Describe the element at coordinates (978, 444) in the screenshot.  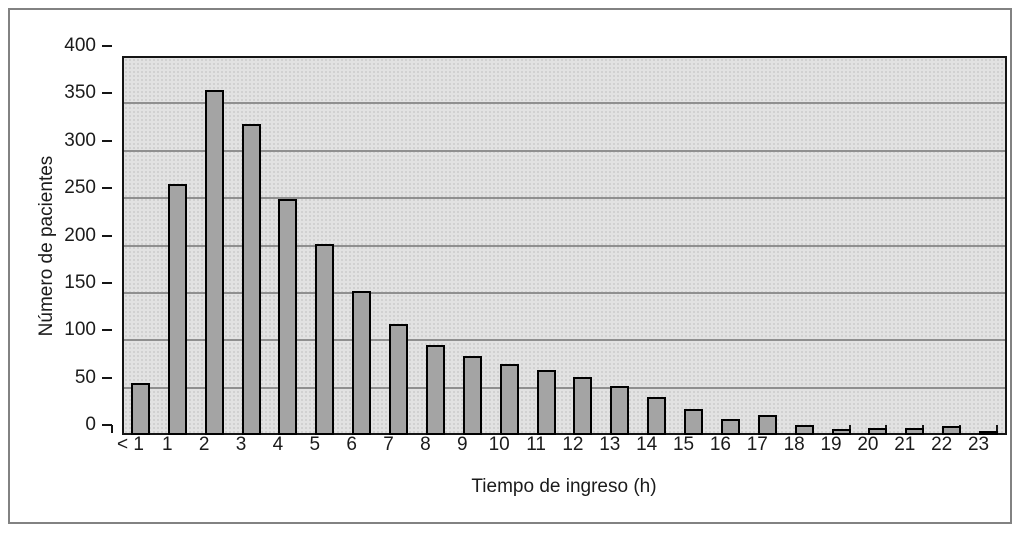
I see `x-tick-label: 23` at that location.